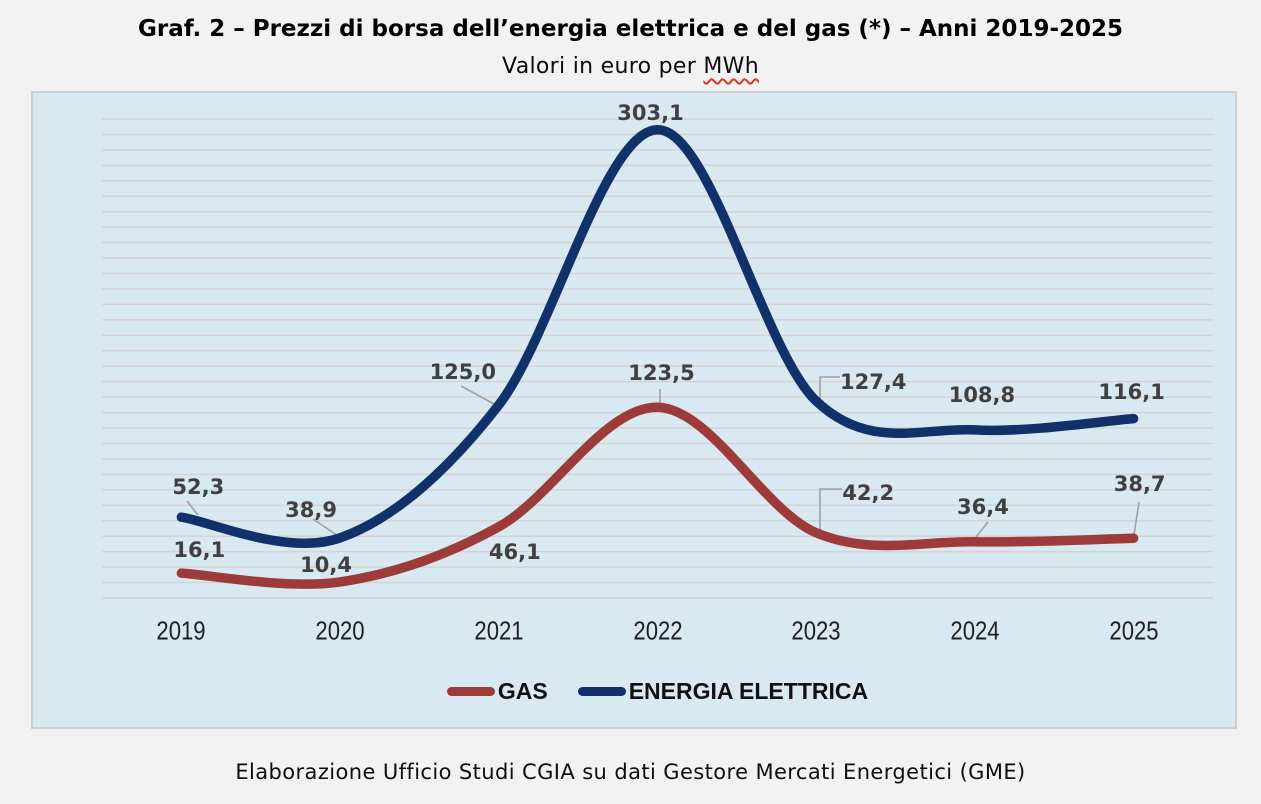 This screenshot has width=1261, height=804. I want to click on gas-line-swatch, so click(470, 691).